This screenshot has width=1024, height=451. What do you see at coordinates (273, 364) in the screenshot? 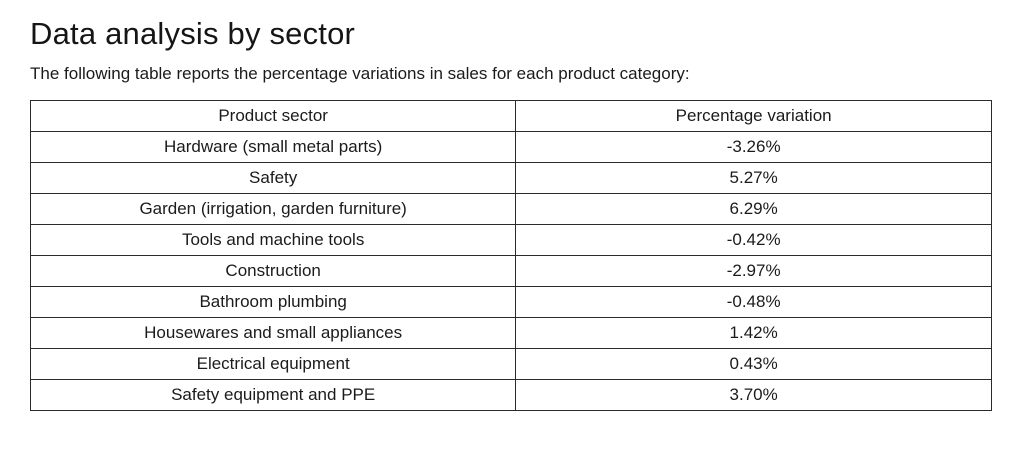
I see `sector-cell: Electrical equipment` at bounding box center [273, 364].